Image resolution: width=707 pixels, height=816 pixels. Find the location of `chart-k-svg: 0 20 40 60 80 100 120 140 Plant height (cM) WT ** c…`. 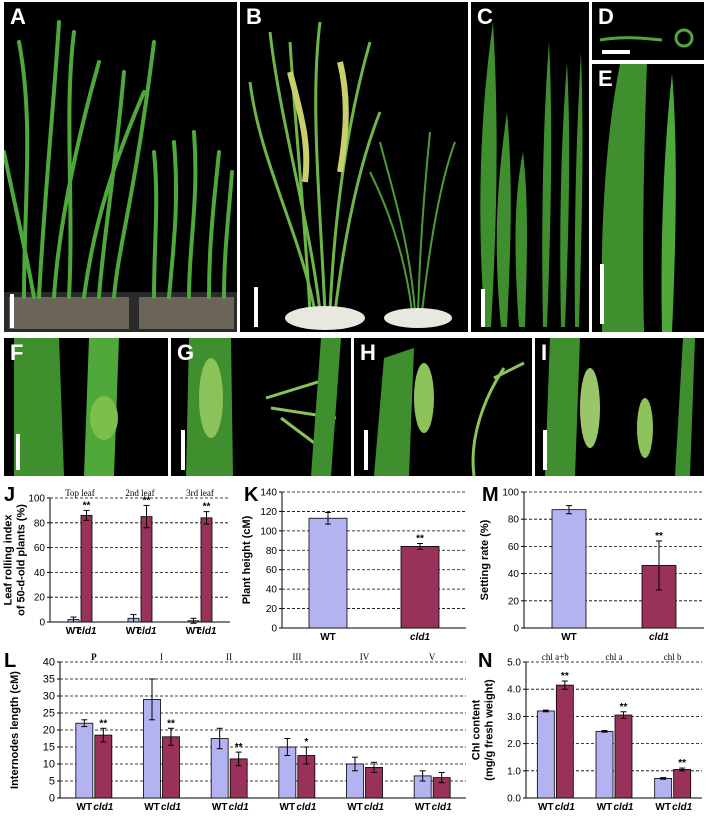

chart-k-svg: 0 20 40 60 80 100 120 140 Plant height (cM) WT ** c… is located at coordinates (353, 565).